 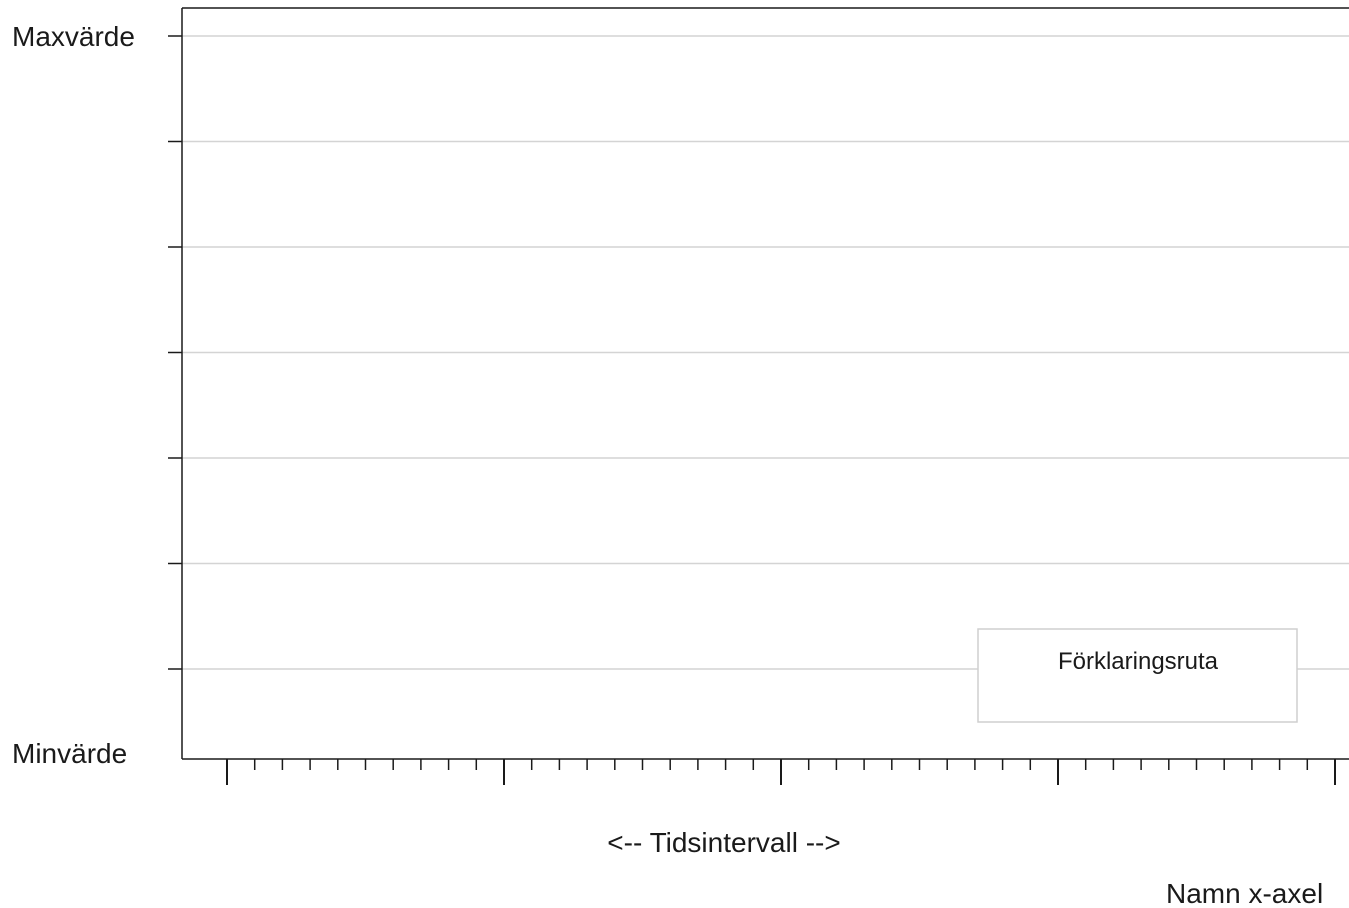 I want to click on x-axis-ticks, so click(x=781, y=772).